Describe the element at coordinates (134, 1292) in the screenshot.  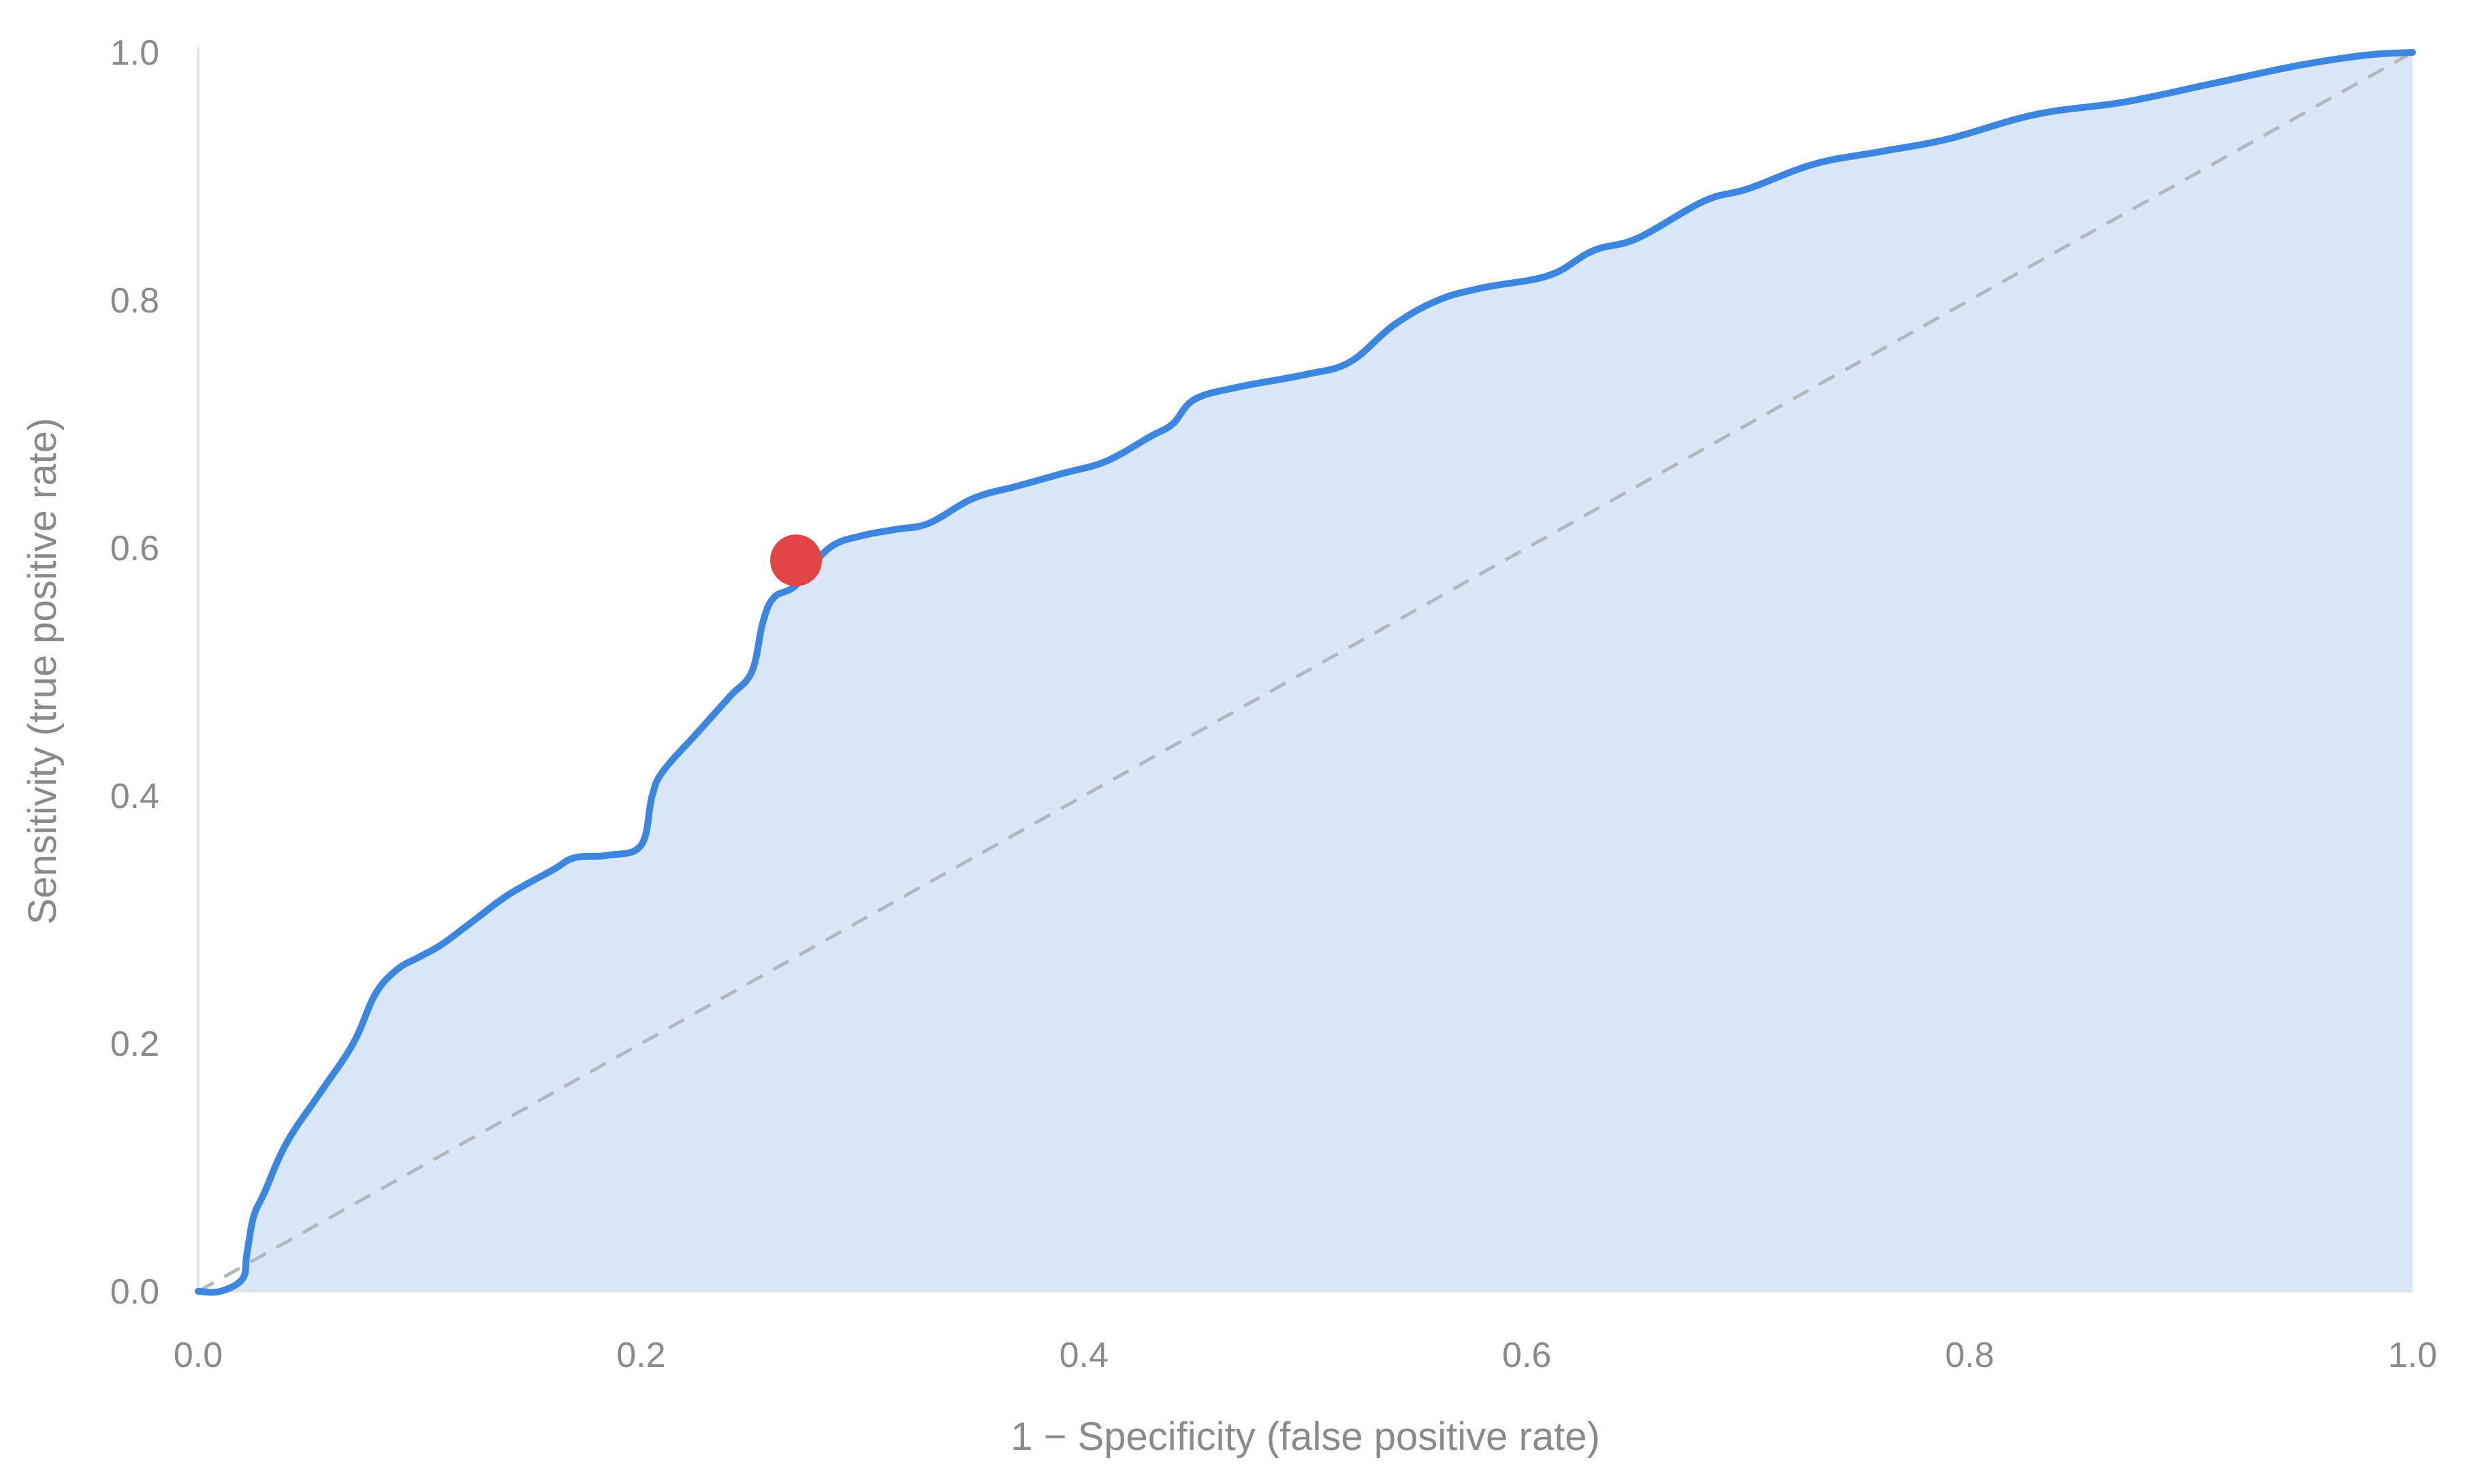
I see `y-tick-label: 0.0` at that location.